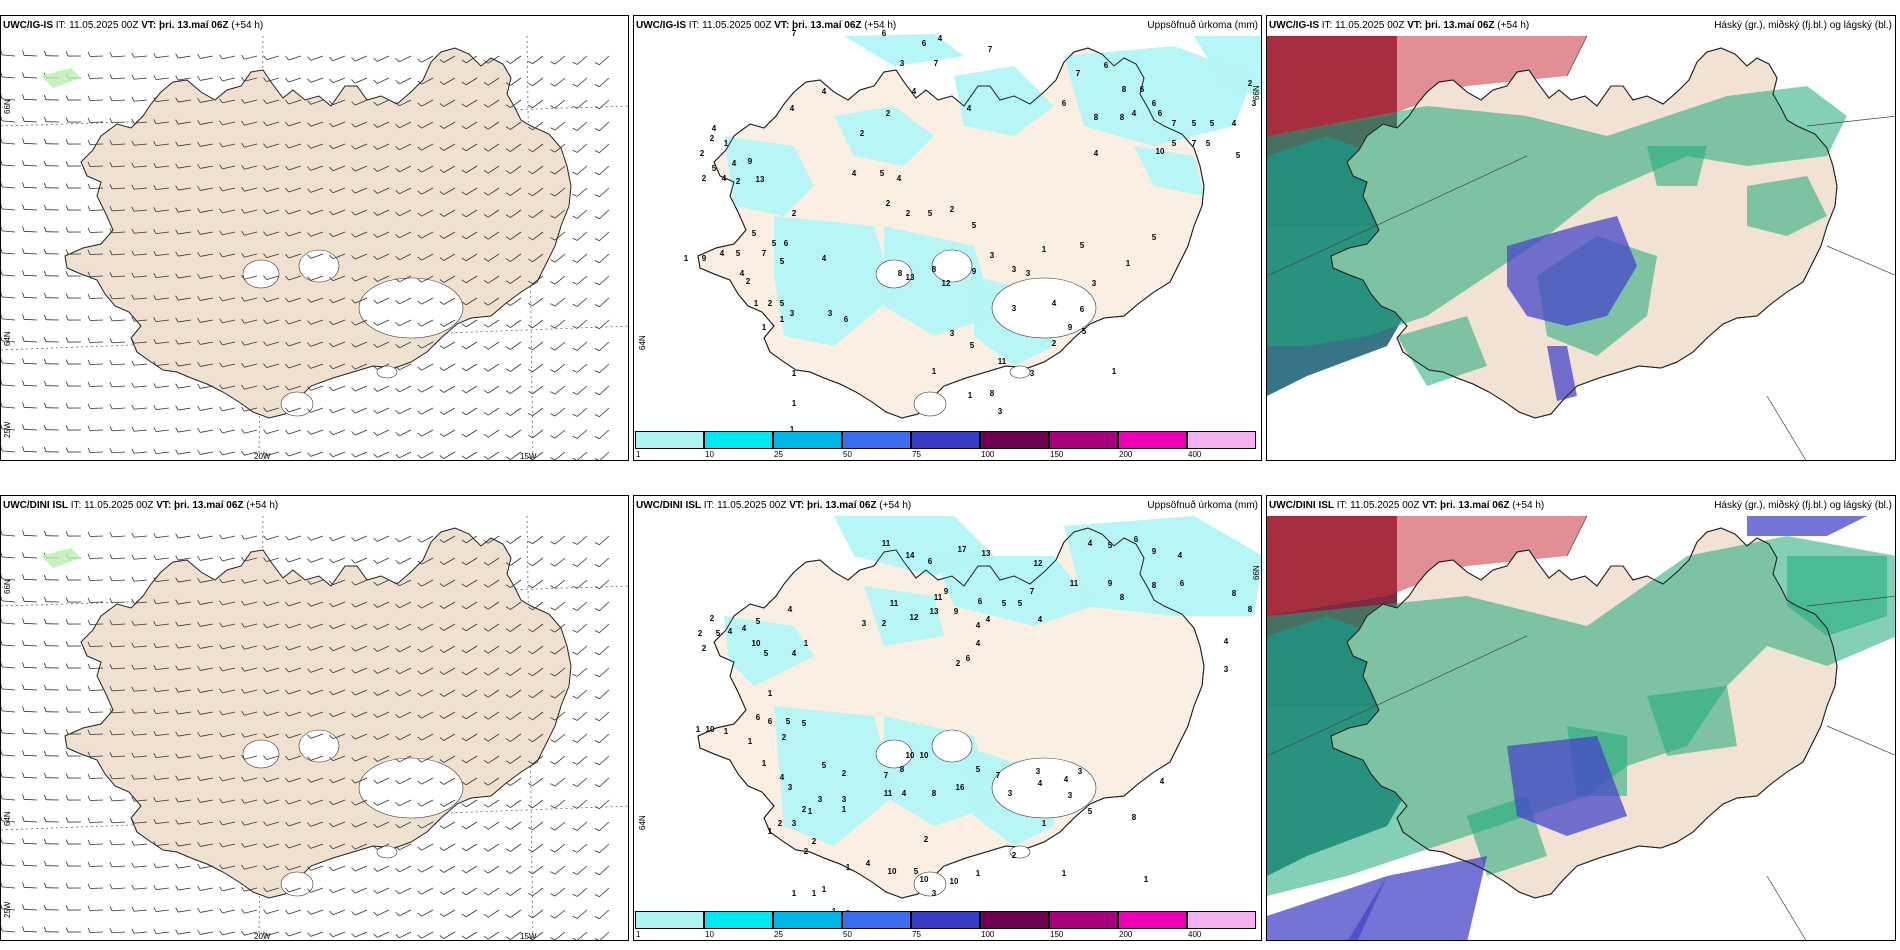 This screenshot has width=1900, height=950. I want to click on precip-value-label: 1, so click(794, 893).